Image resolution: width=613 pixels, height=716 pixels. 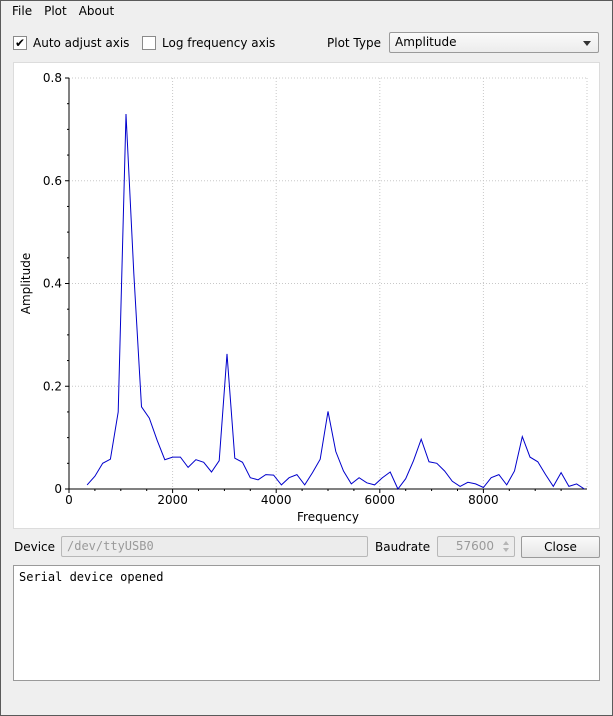 I want to click on auto-adjust-checkbox: ✔, so click(x=20, y=43).